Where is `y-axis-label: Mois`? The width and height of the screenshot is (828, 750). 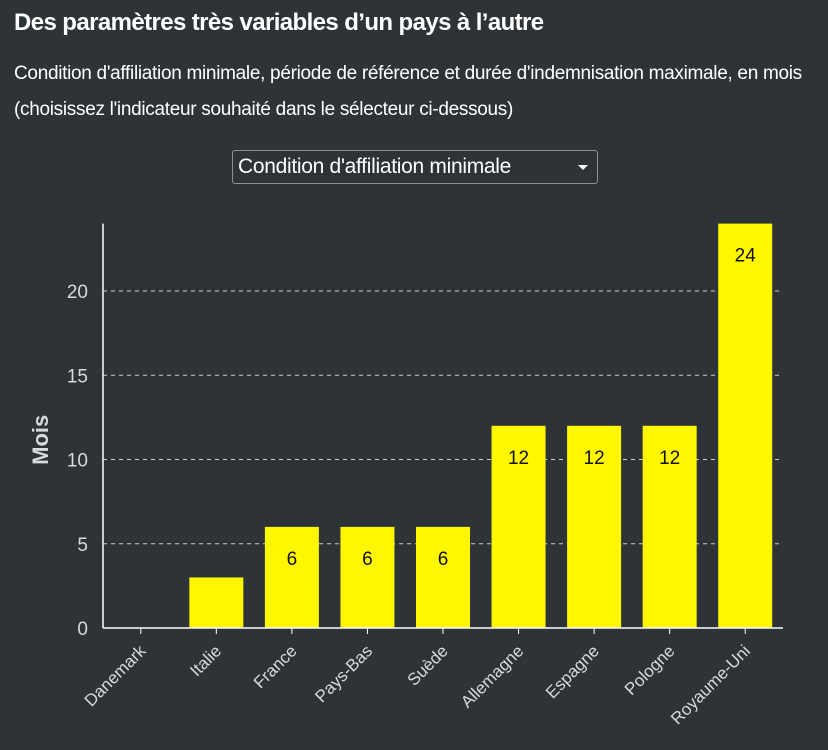 y-axis-label: Mois is located at coordinates (40, 440).